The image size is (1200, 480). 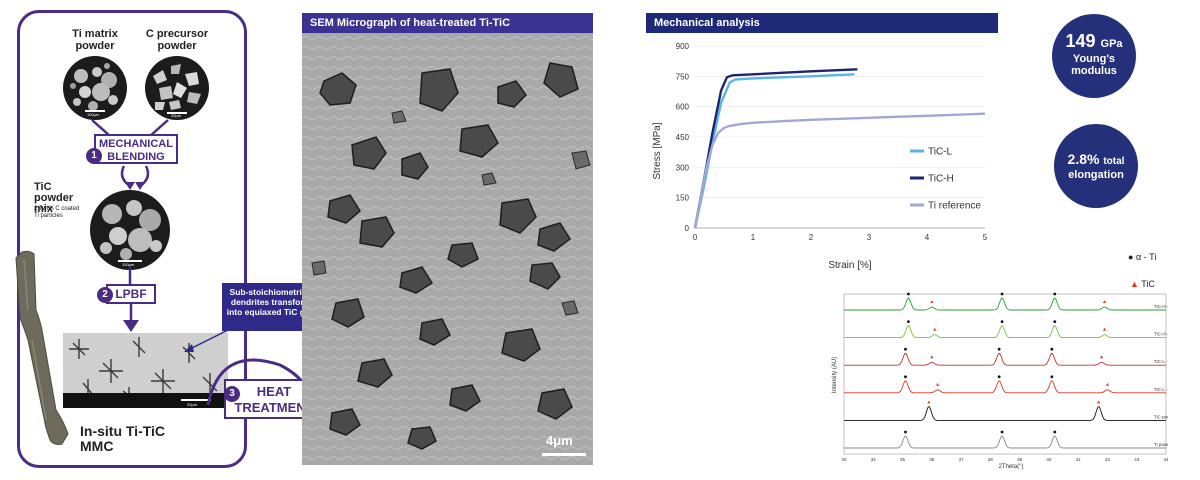 I want to click on ti-powder-micrograph: 100μm, so click(x=95, y=88).